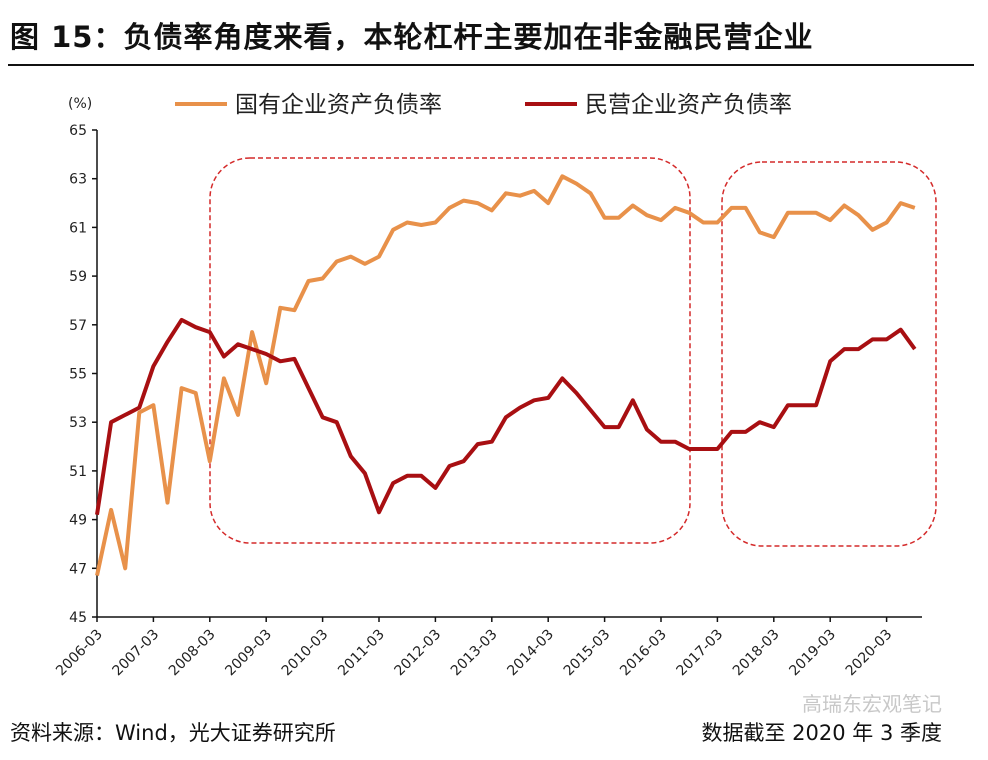 The image size is (988, 760). I want to click on x-tick-label: 2016-03, so click(643, 653).